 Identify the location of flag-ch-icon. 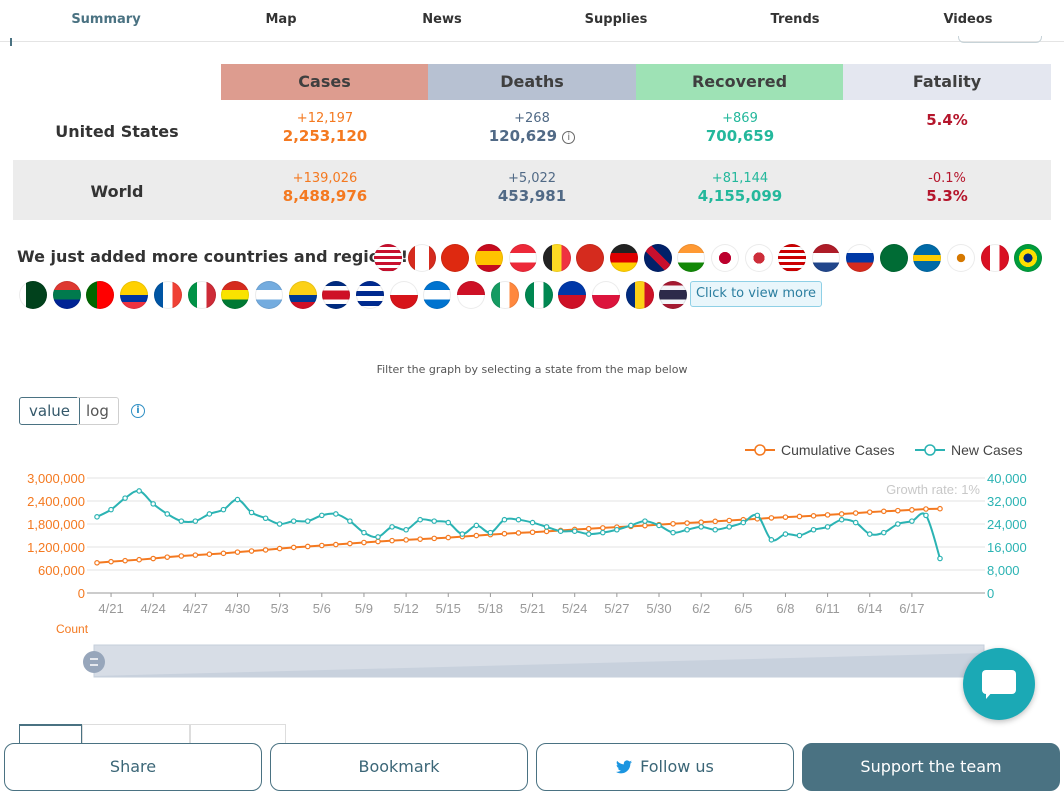
(590, 258).